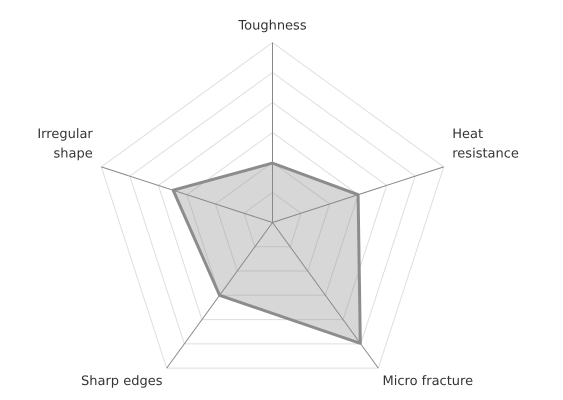 Image resolution: width=563 pixels, height=400 pixels. I want to click on spoke-label: Micro fracture, so click(428, 381).